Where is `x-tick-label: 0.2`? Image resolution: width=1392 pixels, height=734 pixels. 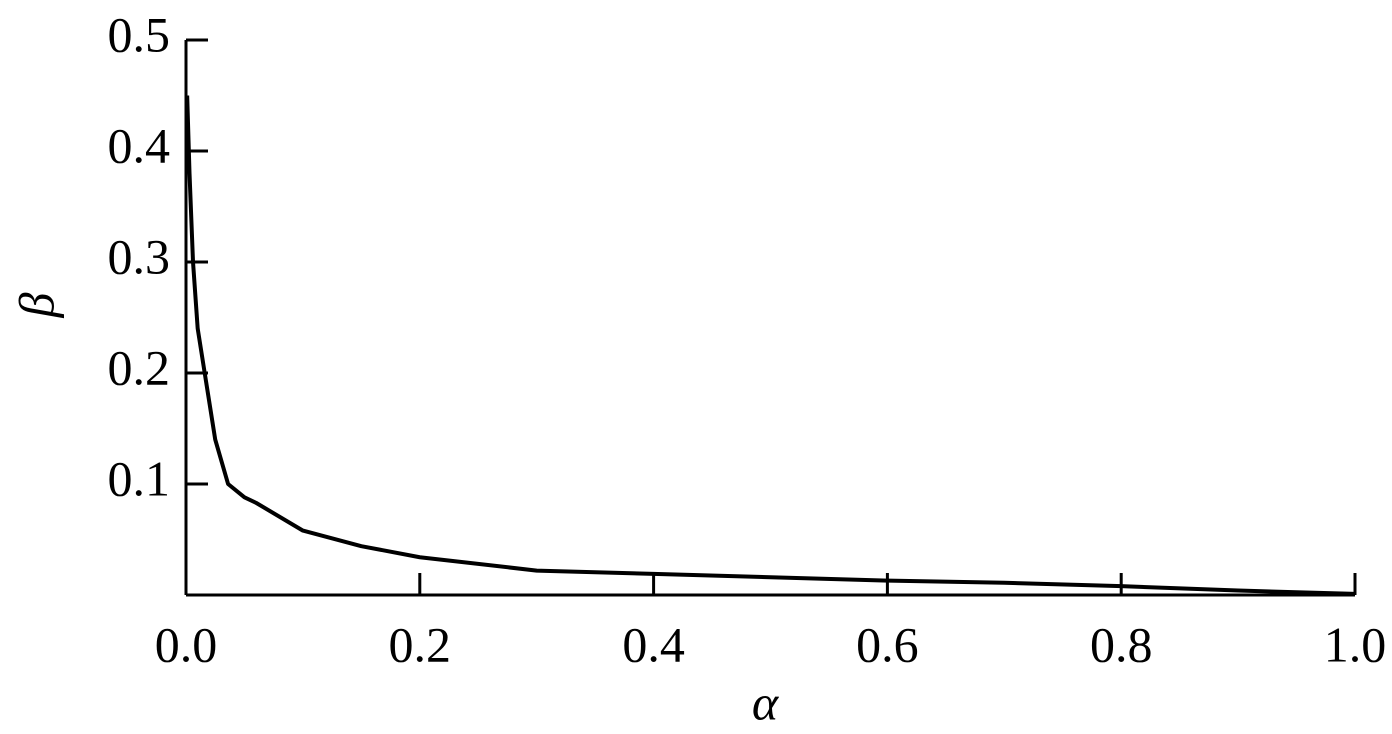 x-tick-label: 0.2 is located at coordinates (420, 644).